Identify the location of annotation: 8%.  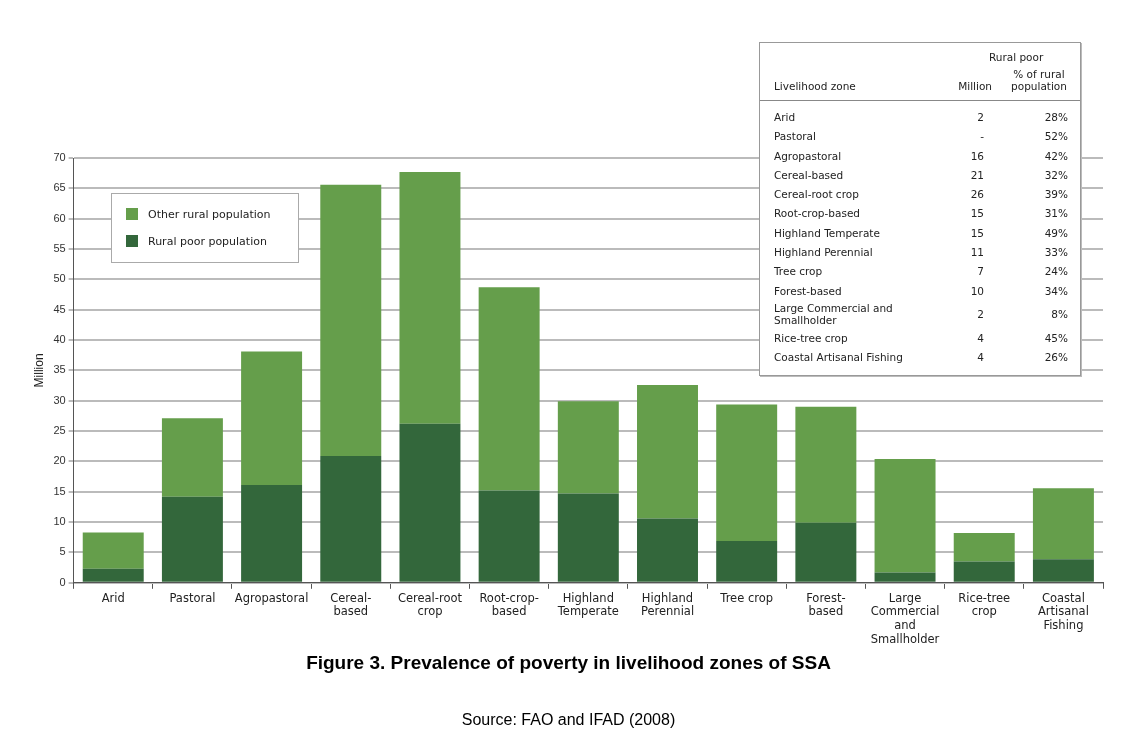
(1059, 315).